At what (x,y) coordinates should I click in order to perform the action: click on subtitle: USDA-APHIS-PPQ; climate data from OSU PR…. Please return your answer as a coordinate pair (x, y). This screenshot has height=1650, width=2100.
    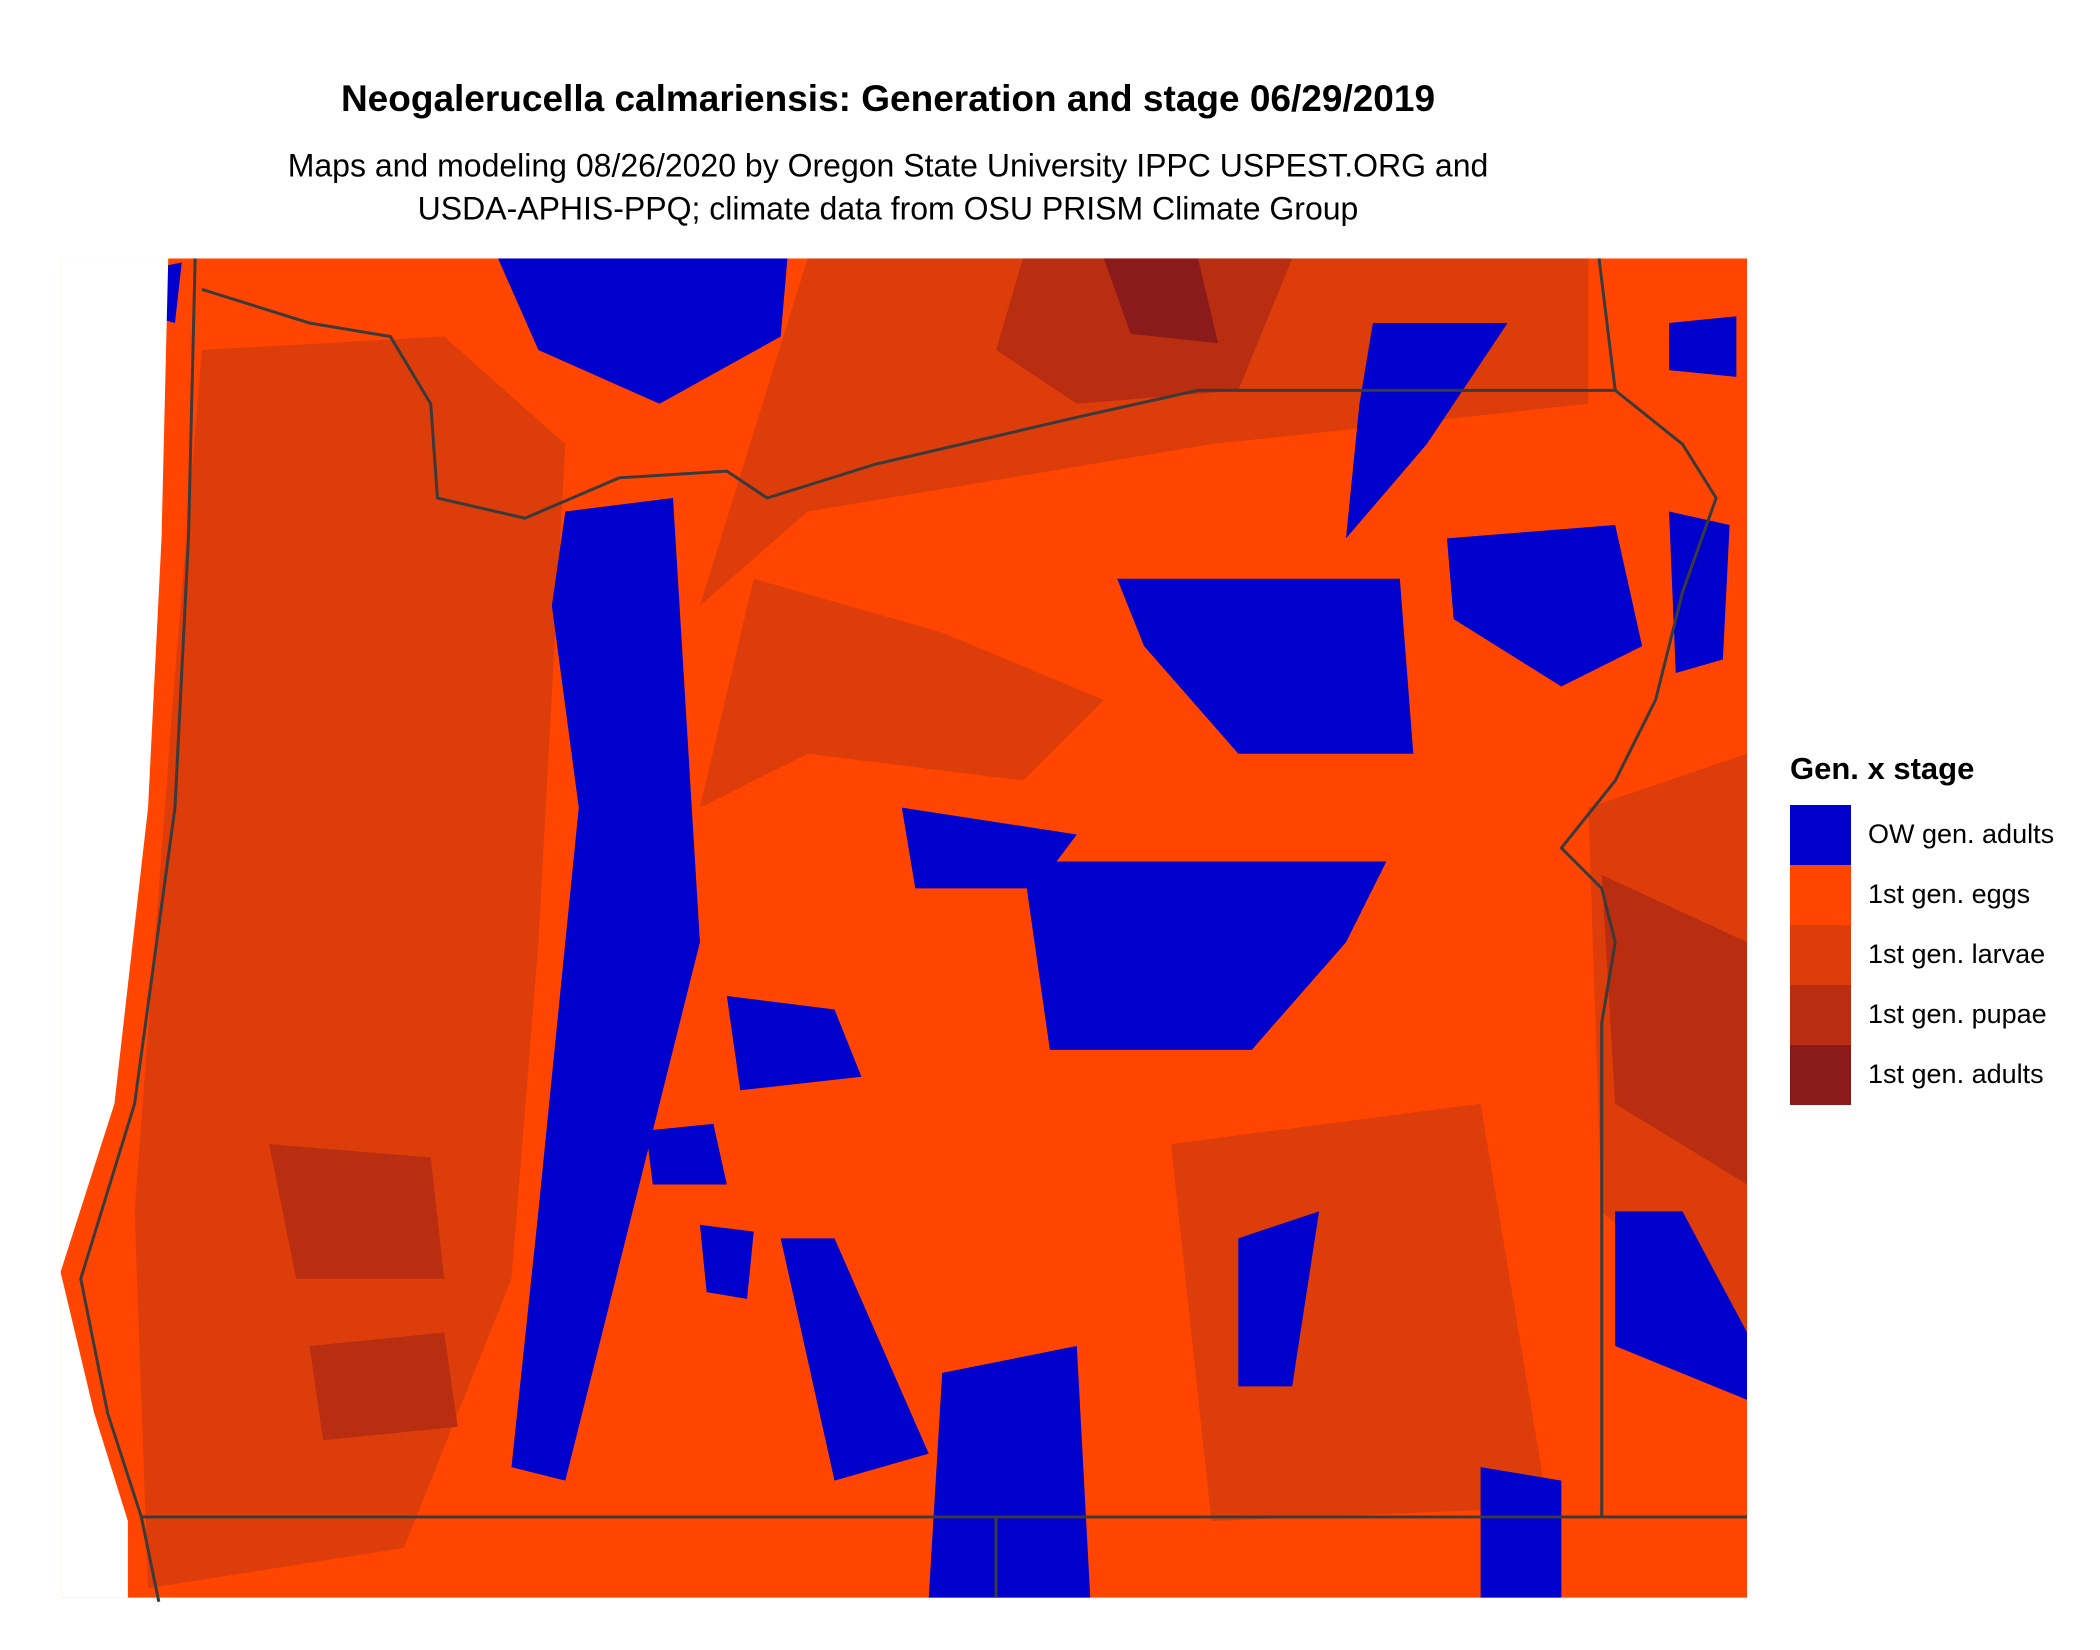
    Looking at the image, I should click on (888, 208).